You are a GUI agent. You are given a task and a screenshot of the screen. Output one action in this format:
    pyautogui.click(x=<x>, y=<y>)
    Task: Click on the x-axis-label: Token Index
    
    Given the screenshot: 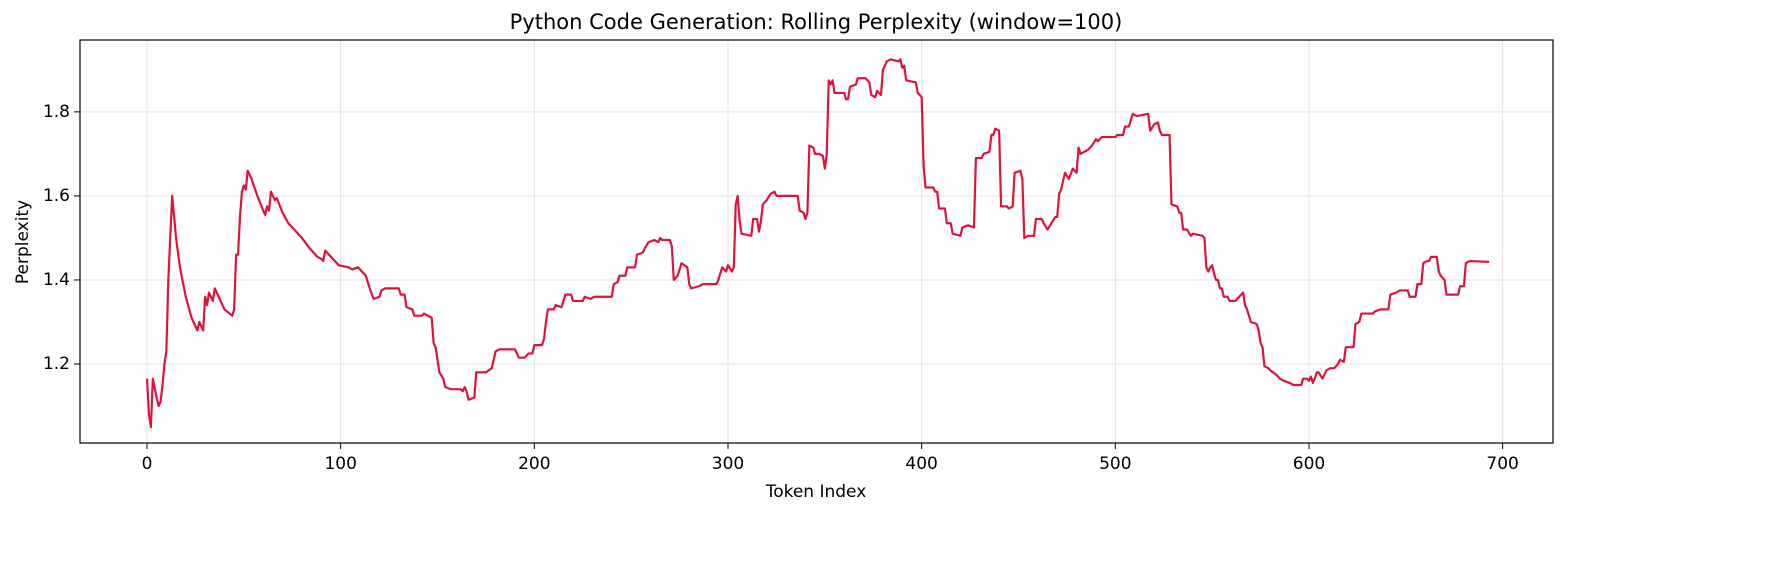 What is the action you would take?
    pyautogui.click(x=816, y=492)
    